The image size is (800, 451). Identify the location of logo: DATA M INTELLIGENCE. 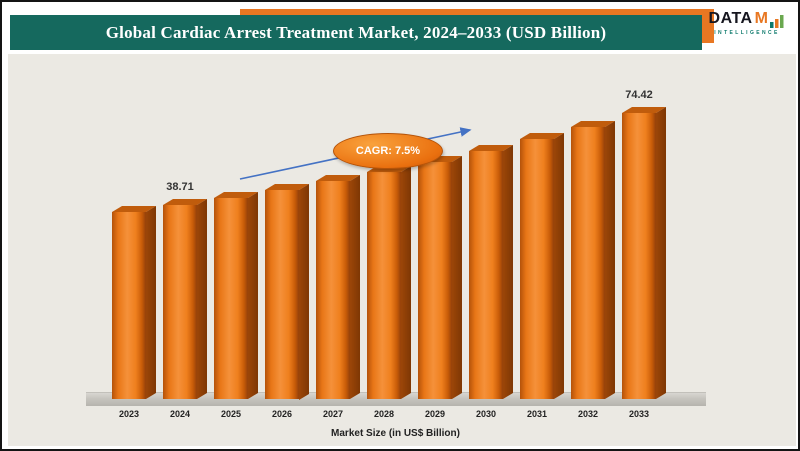
(747, 23).